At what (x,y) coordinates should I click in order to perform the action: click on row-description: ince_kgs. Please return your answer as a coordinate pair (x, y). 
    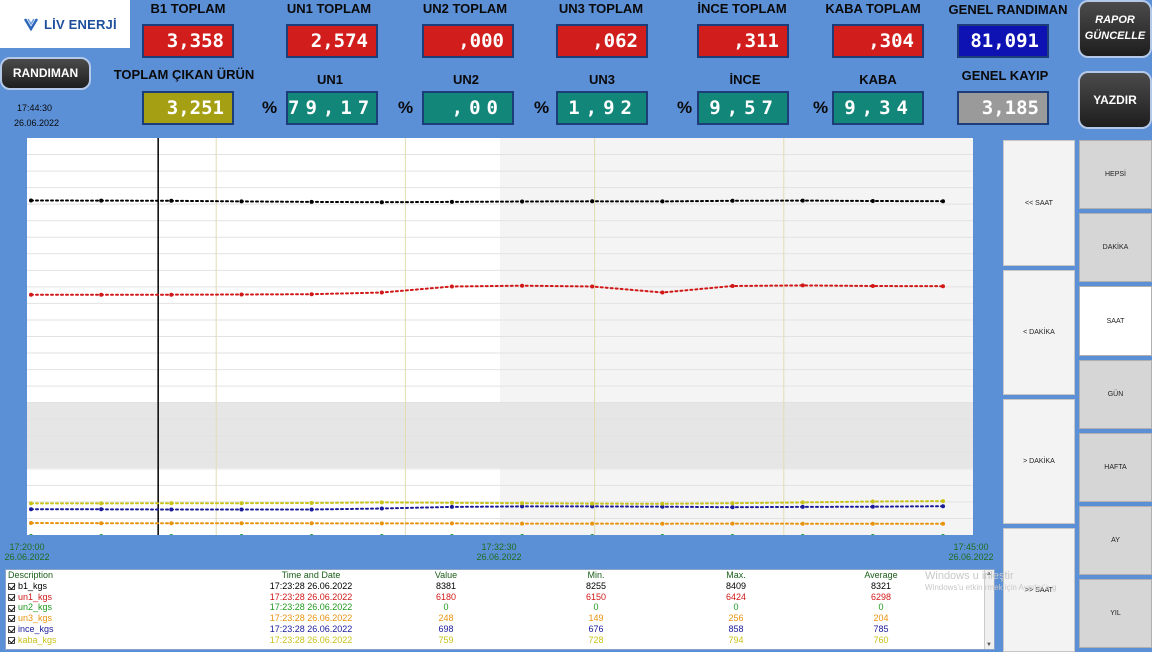
    Looking at the image, I should click on (106, 629).